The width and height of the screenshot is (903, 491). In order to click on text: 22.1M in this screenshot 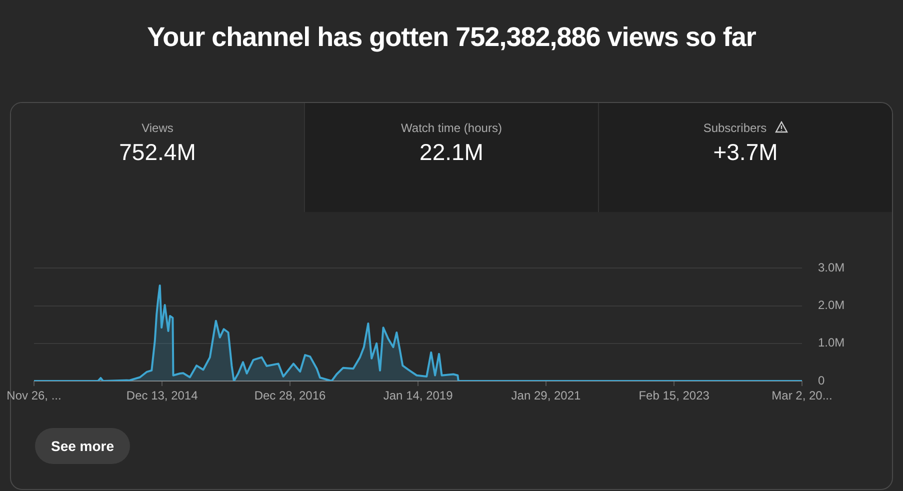, I will do `click(451, 152)`.